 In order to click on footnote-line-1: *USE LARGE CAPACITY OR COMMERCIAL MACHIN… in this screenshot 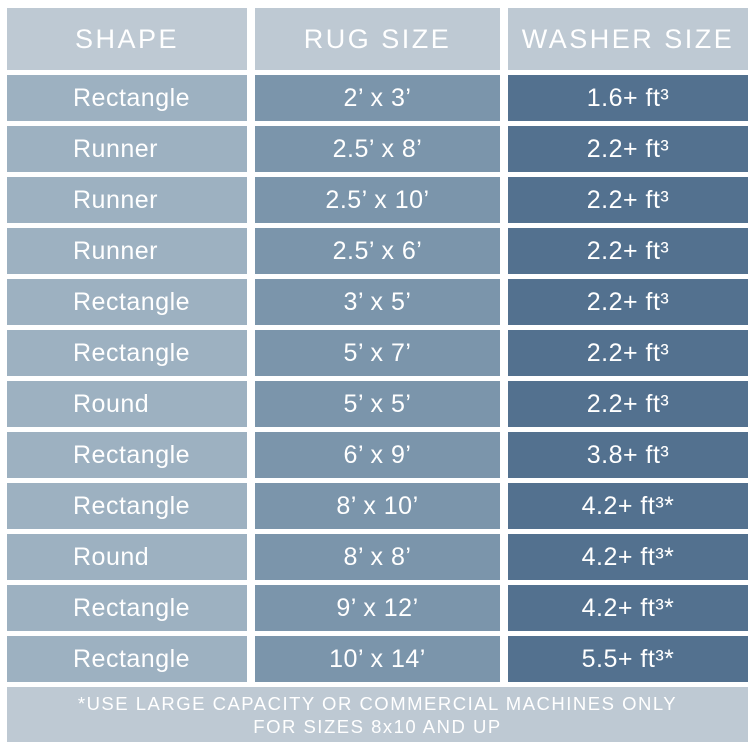, I will do `click(377, 703)`.